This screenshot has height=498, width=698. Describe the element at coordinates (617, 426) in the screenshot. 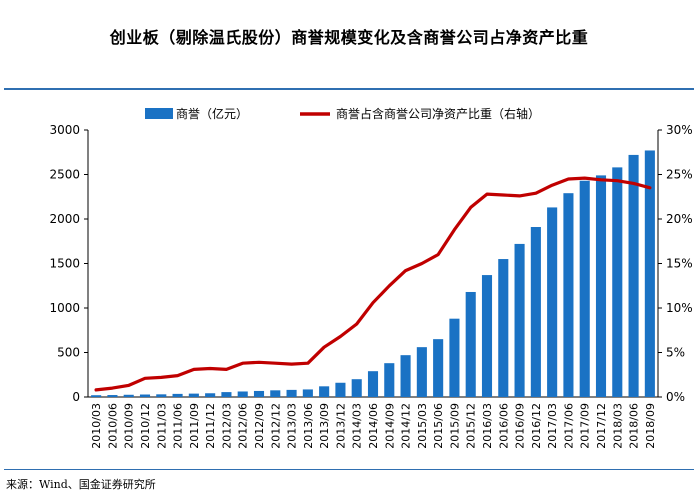

I see `x-axis-tick-label: 2018/03` at that location.